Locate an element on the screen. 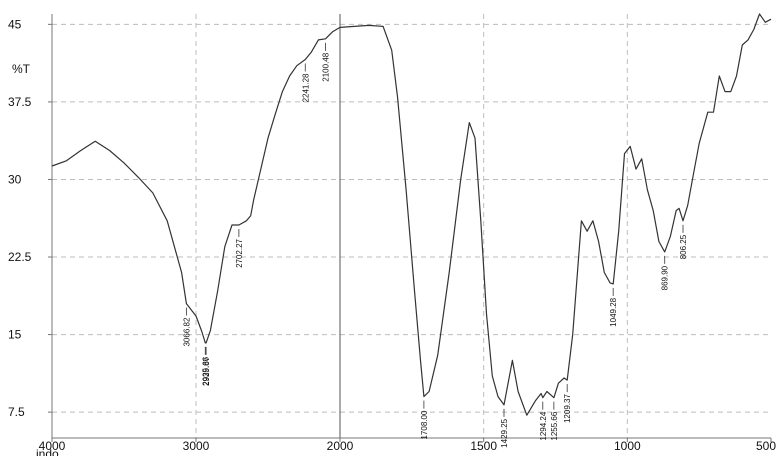 The image size is (778, 456). x-axis-label: indo is located at coordinates (47, 451).